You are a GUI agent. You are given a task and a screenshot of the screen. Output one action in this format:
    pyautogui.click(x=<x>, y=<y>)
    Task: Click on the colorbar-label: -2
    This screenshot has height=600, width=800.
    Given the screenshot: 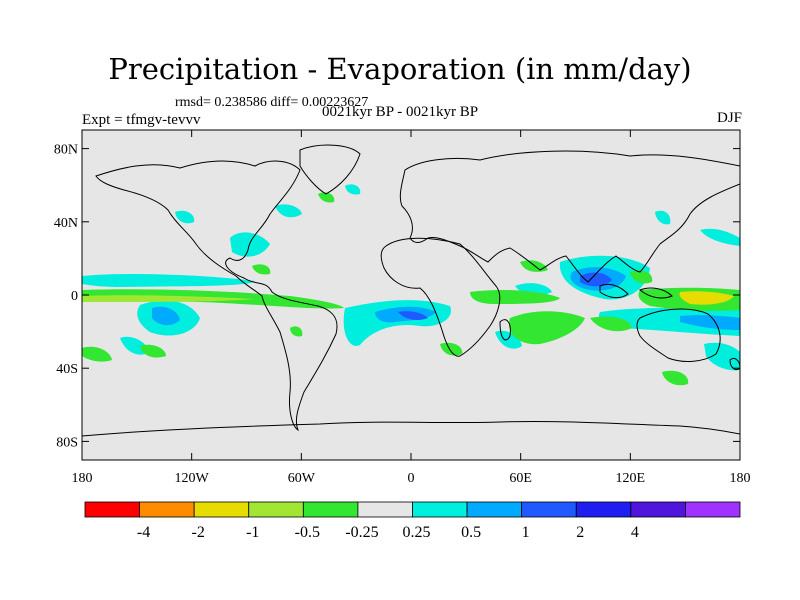 What is the action you would take?
    pyautogui.click(x=198, y=532)
    